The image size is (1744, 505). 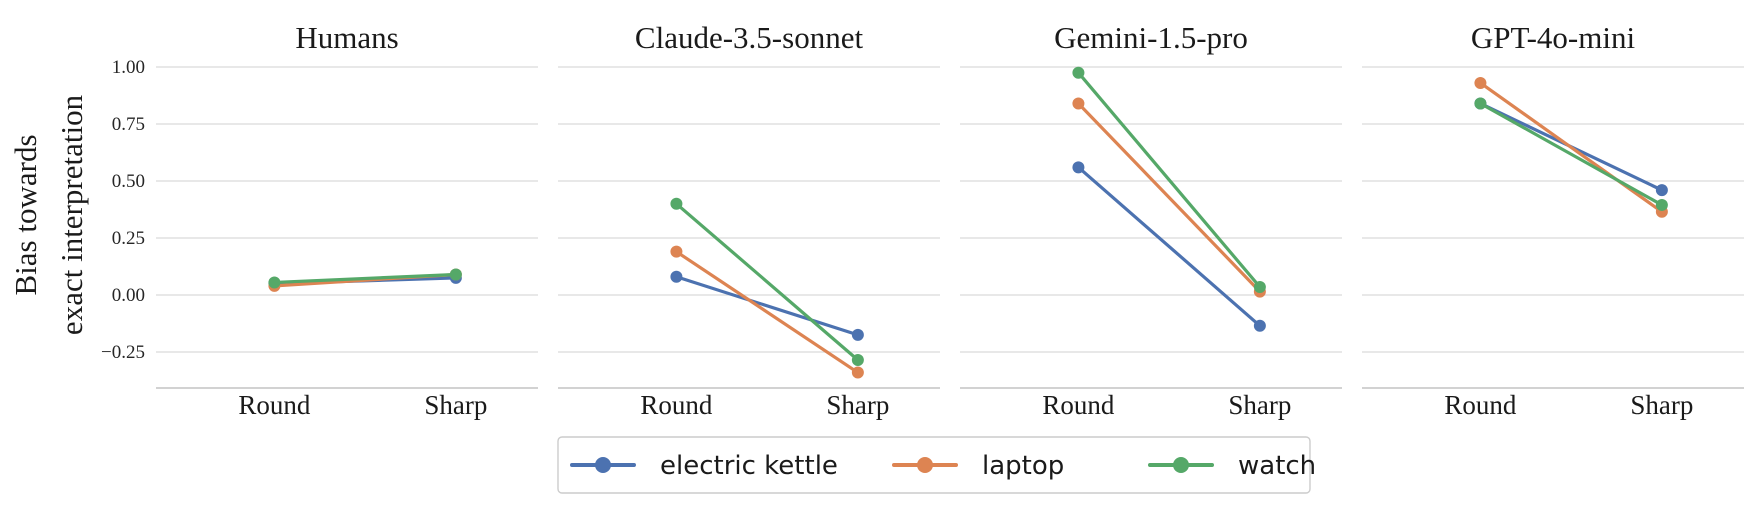 I want to click on legend: electric kettle laptop watch, so click(x=936, y=465).